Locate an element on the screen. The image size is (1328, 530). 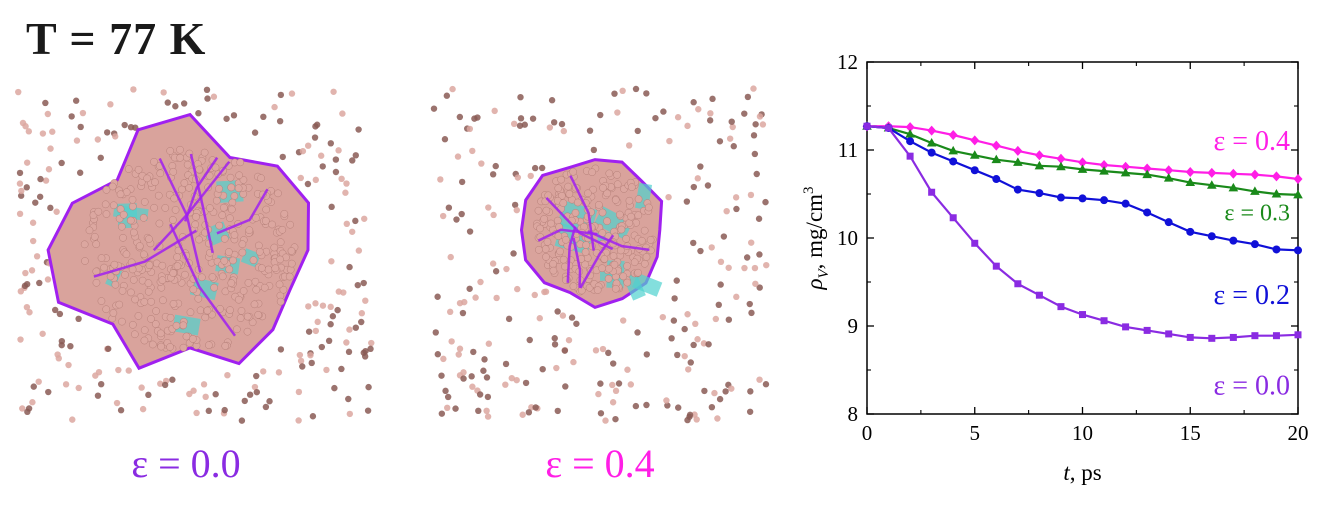
series-label: ε = 0.3 is located at coordinates (1257, 213).